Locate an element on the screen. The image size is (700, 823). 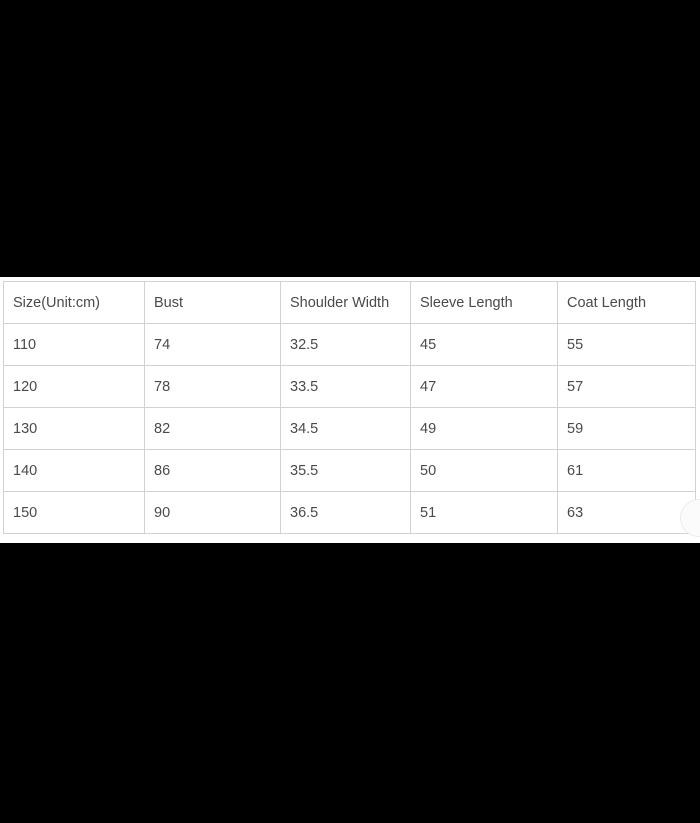
table-row: 150 90 36.5 51 63 is located at coordinates (349, 512).